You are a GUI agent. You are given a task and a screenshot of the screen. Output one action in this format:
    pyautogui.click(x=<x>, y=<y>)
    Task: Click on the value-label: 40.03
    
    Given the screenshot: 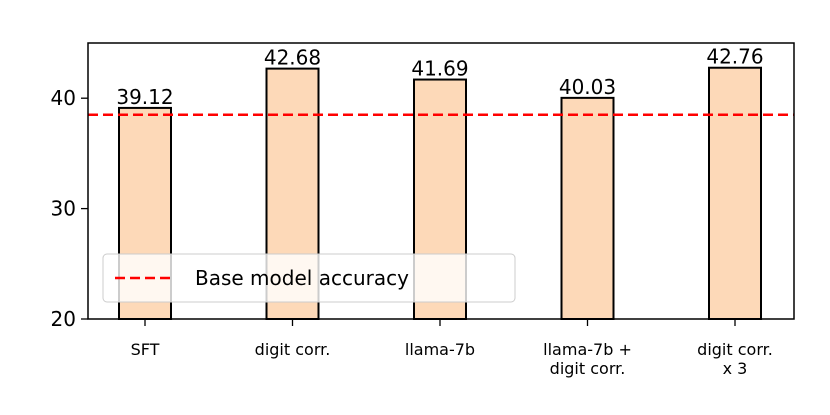 What is the action you would take?
    pyautogui.click(x=587, y=87)
    